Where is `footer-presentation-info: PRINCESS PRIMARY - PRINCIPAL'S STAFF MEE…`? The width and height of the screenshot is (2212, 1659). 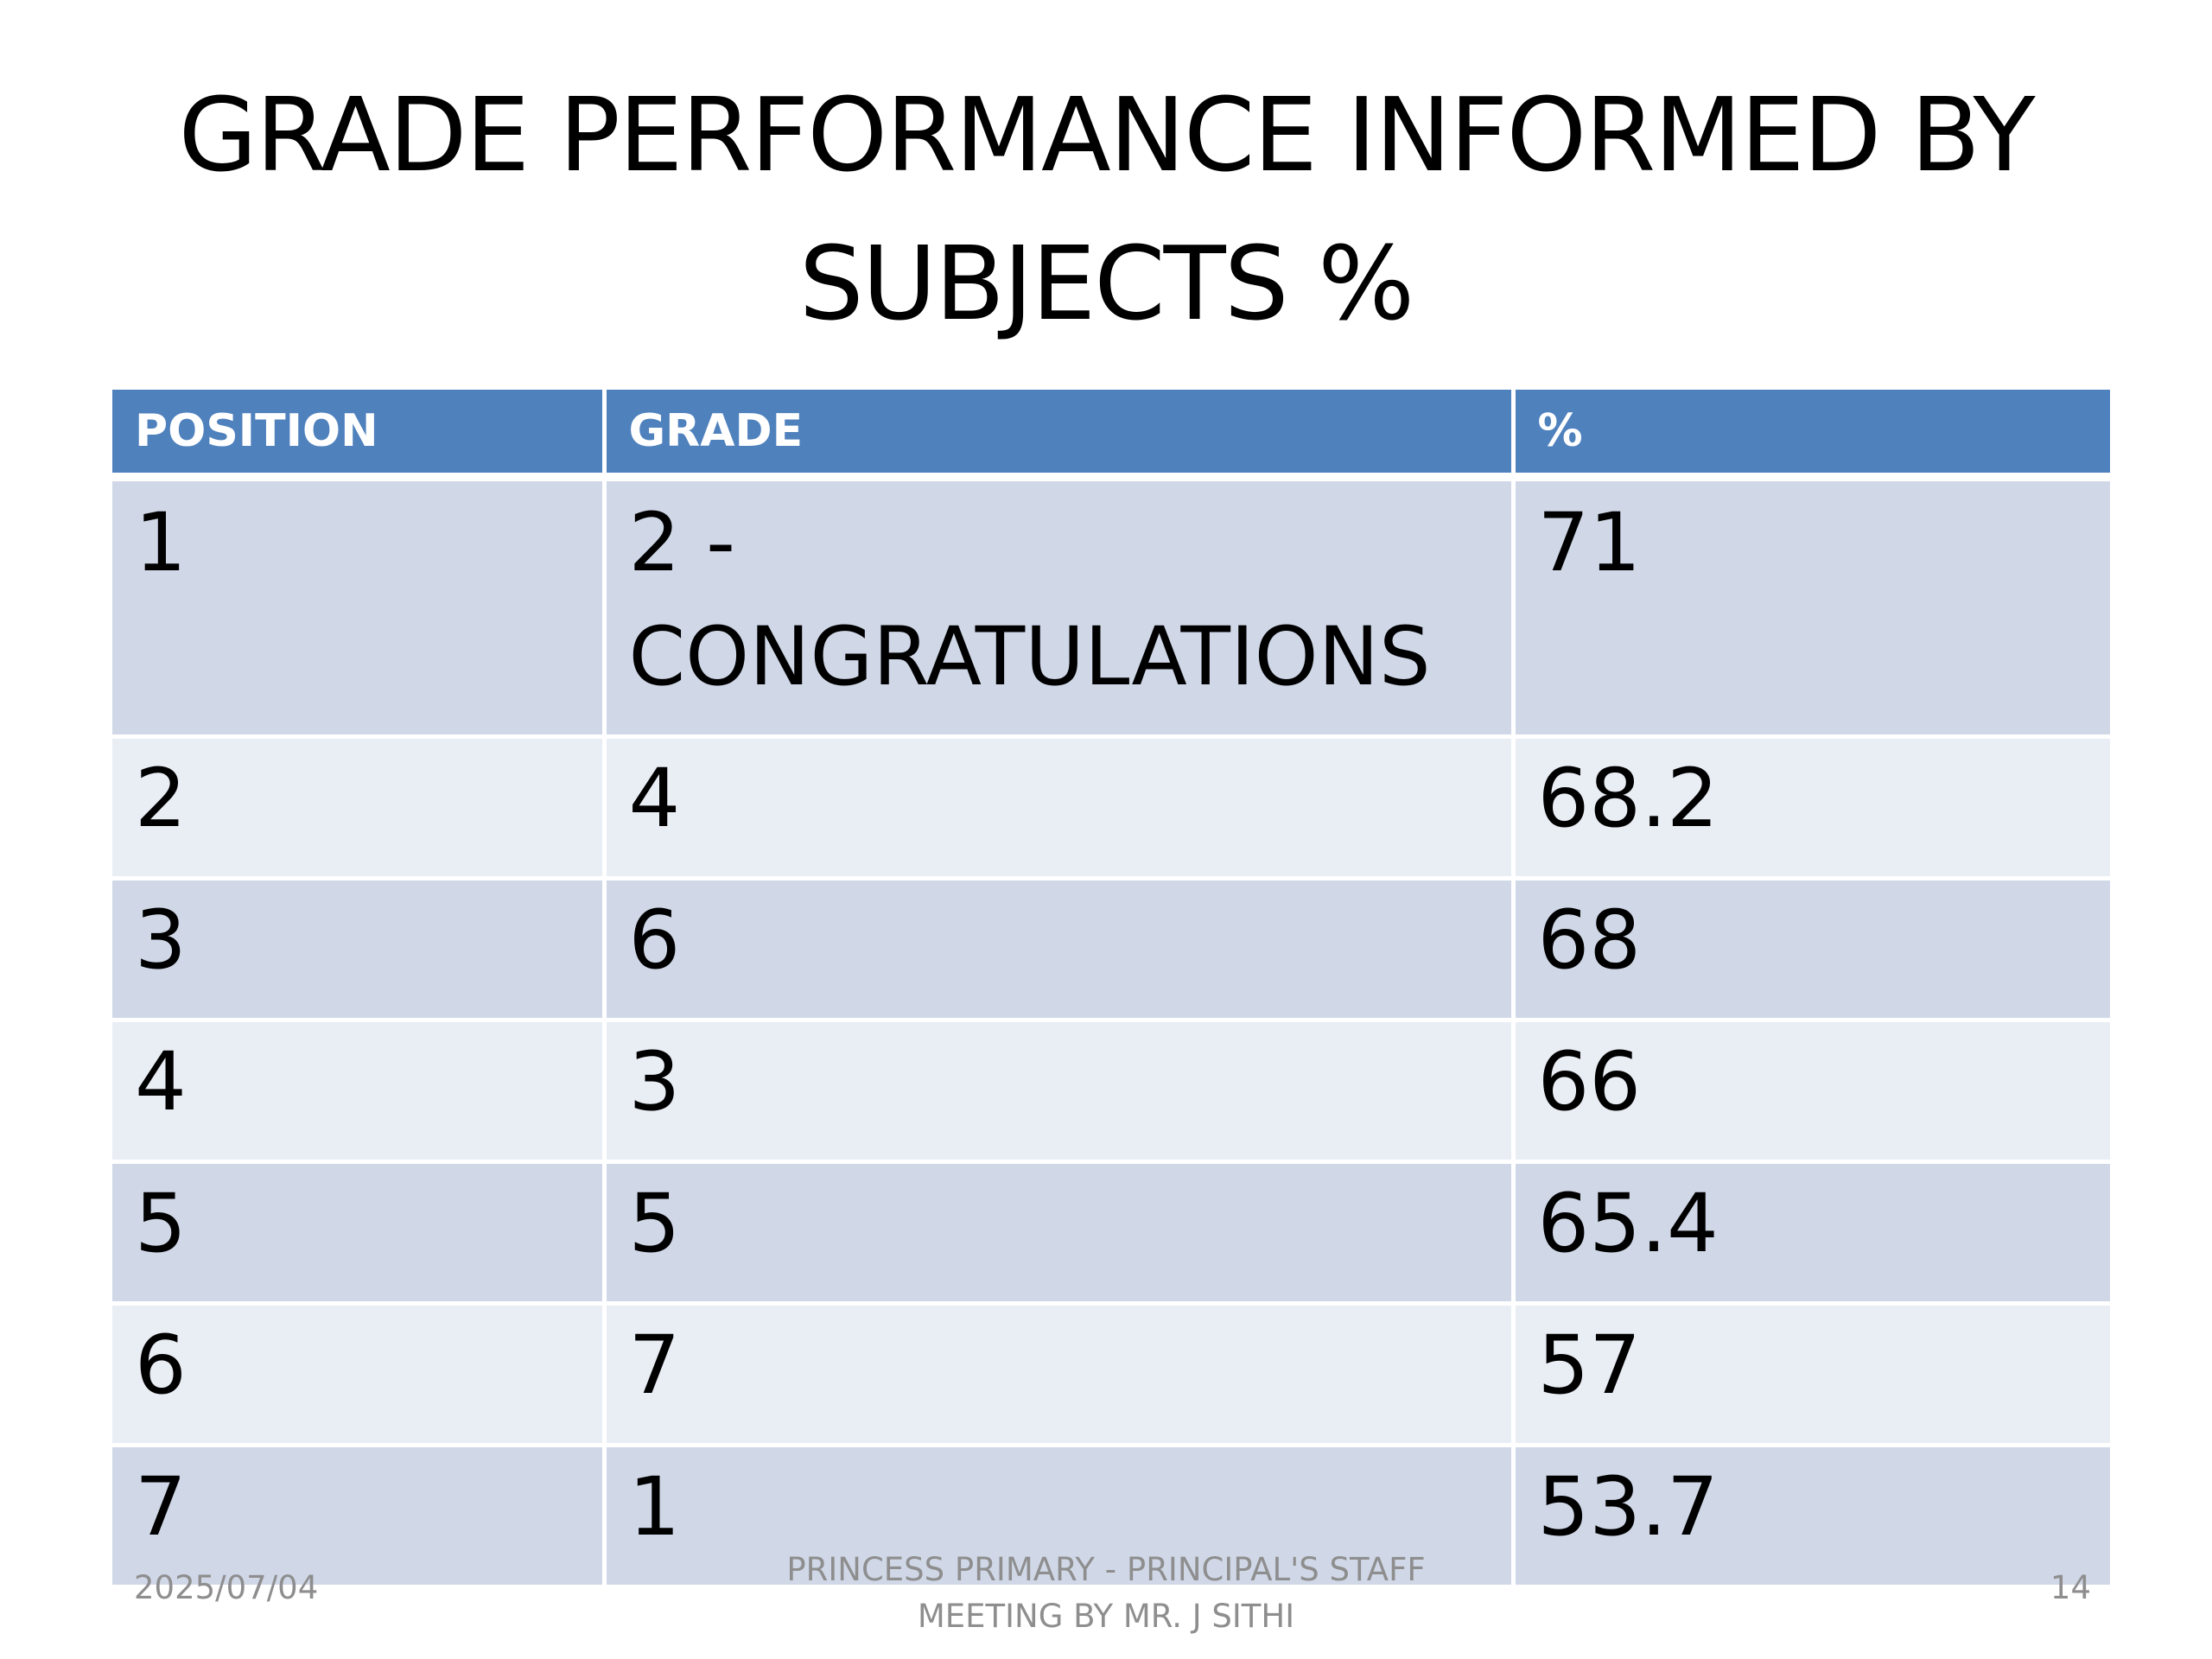 footer-presentation-info: PRINCESS PRIMARY - PRINCIPAL'S STAFF MEE… is located at coordinates (1106, 1593).